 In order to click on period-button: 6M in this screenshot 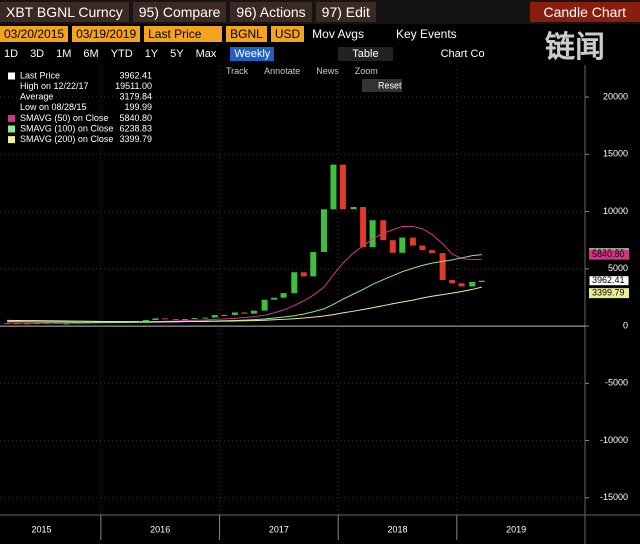, I will do `click(91, 54)`.